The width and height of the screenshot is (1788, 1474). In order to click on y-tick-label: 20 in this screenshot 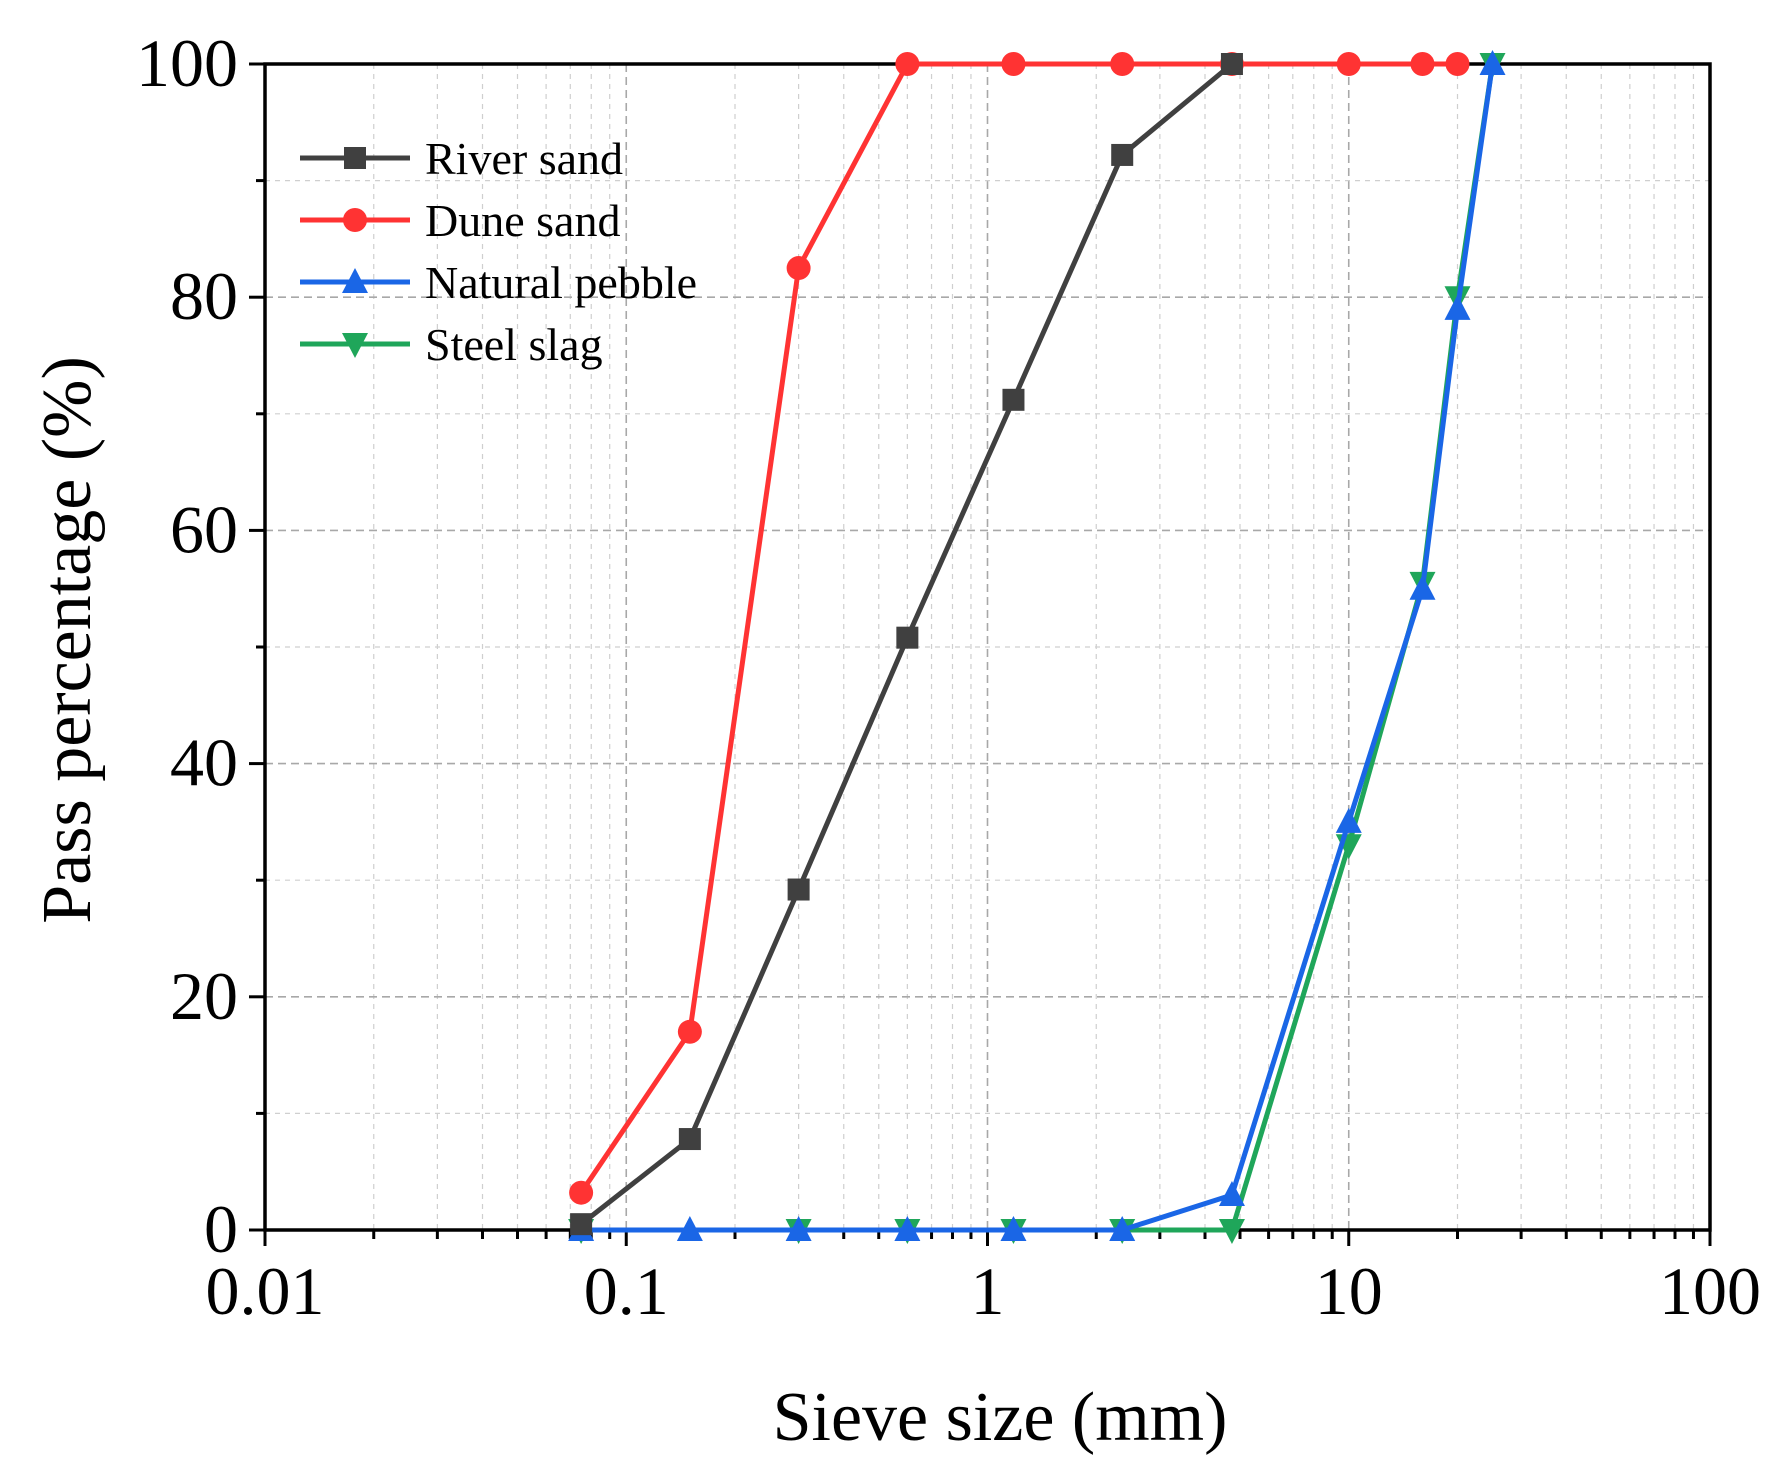, I will do `click(204, 996)`.